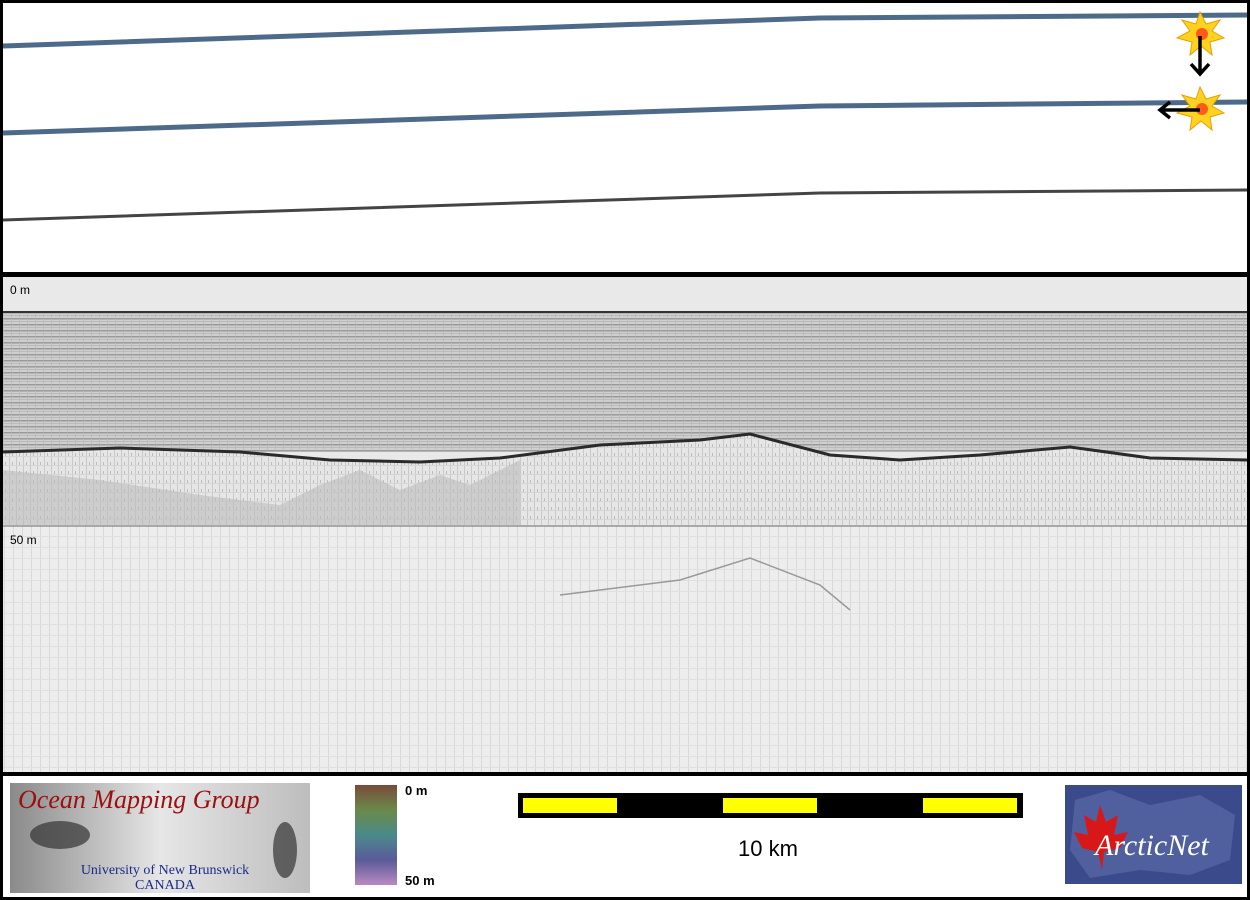 Image resolution: width=1250 pixels, height=900 pixels. Describe the element at coordinates (165, 885) in the screenshot. I see `omg-country: CANADA` at that location.